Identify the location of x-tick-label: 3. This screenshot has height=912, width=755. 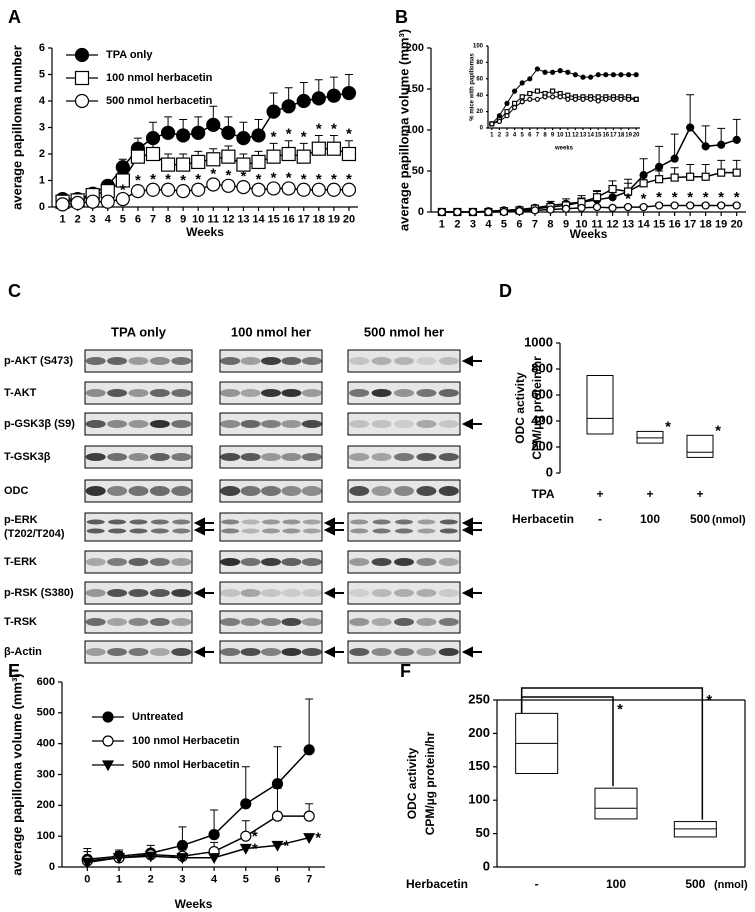
(507, 135).